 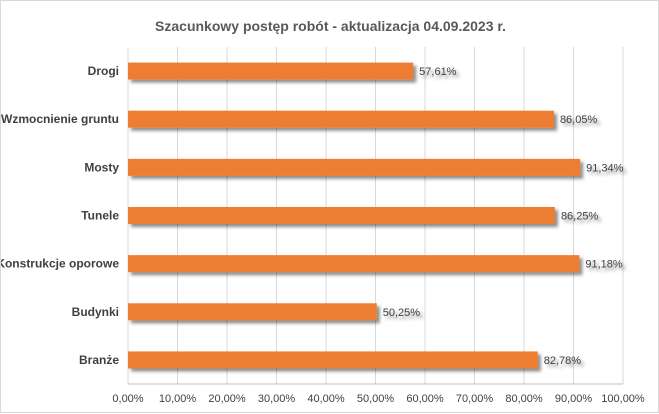 What do you see at coordinates (563, 361) in the screenshot?
I see `data-label-6: 82,78%` at bounding box center [563, 361].